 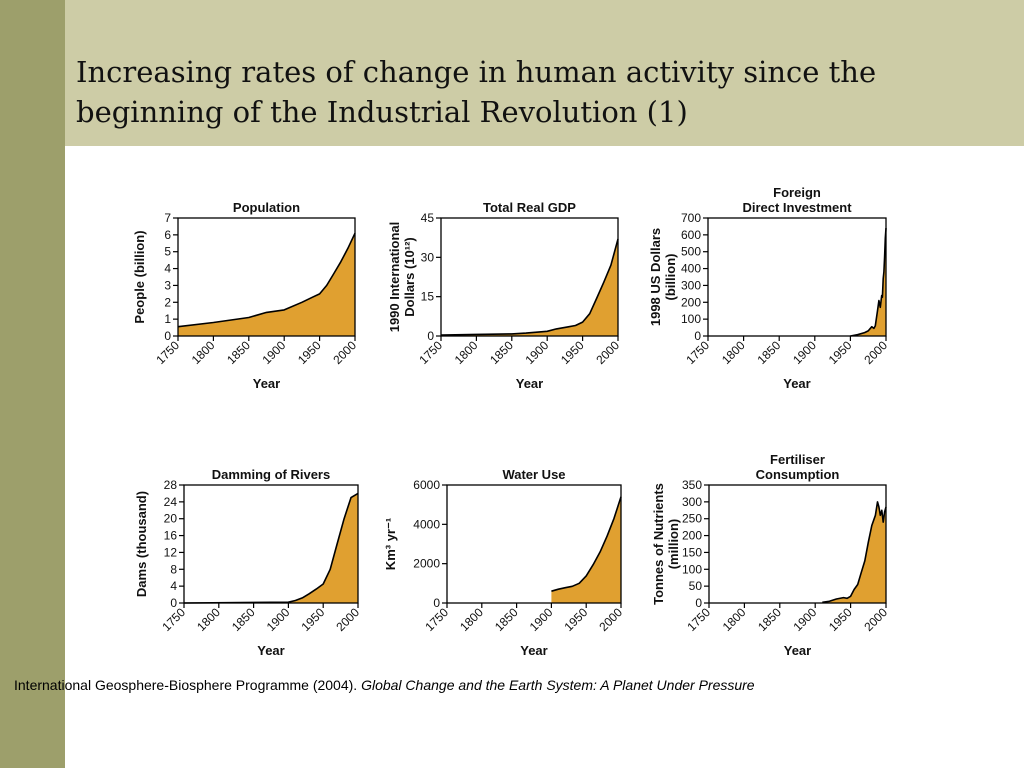 I want to click on y-tick-label-5-7: 350, so click(x=692, y=485).